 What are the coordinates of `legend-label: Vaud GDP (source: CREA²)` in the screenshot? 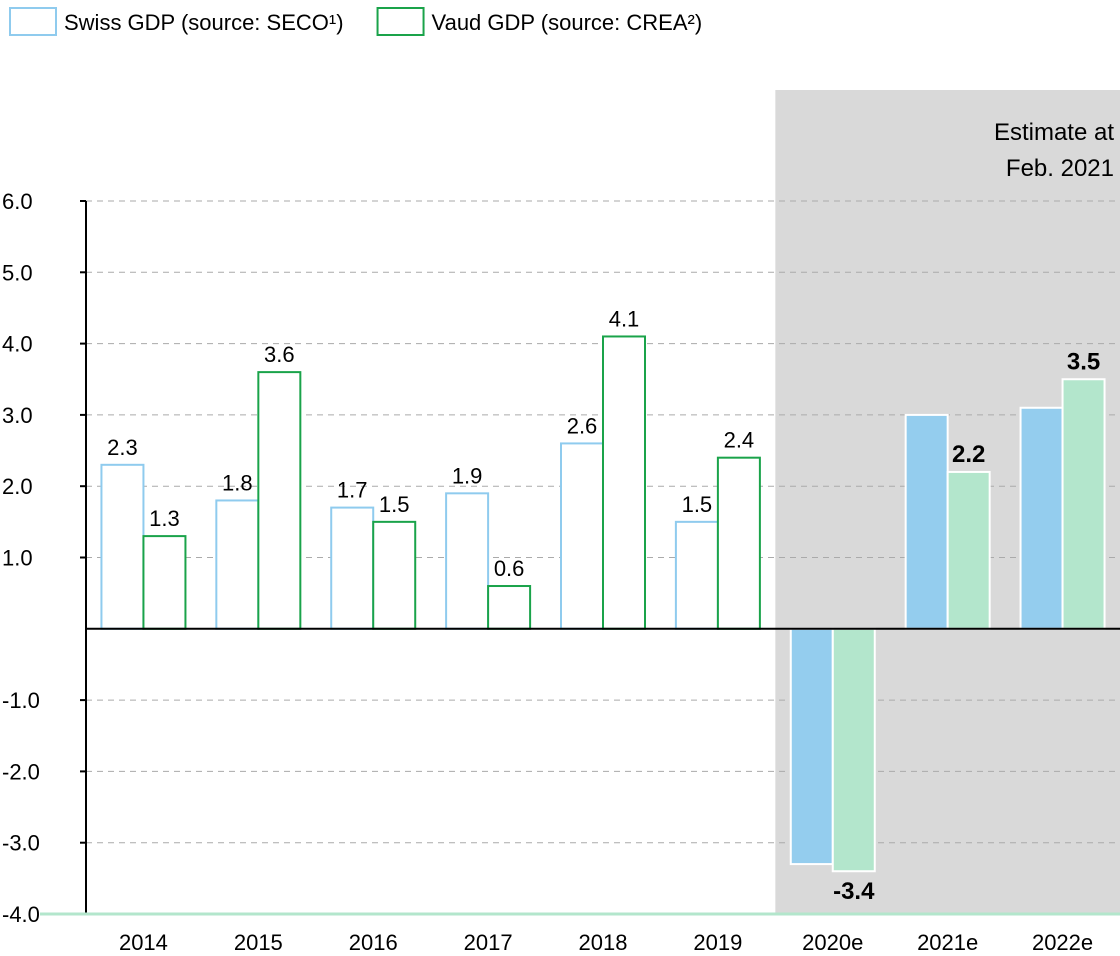 It's located at (567, 22).